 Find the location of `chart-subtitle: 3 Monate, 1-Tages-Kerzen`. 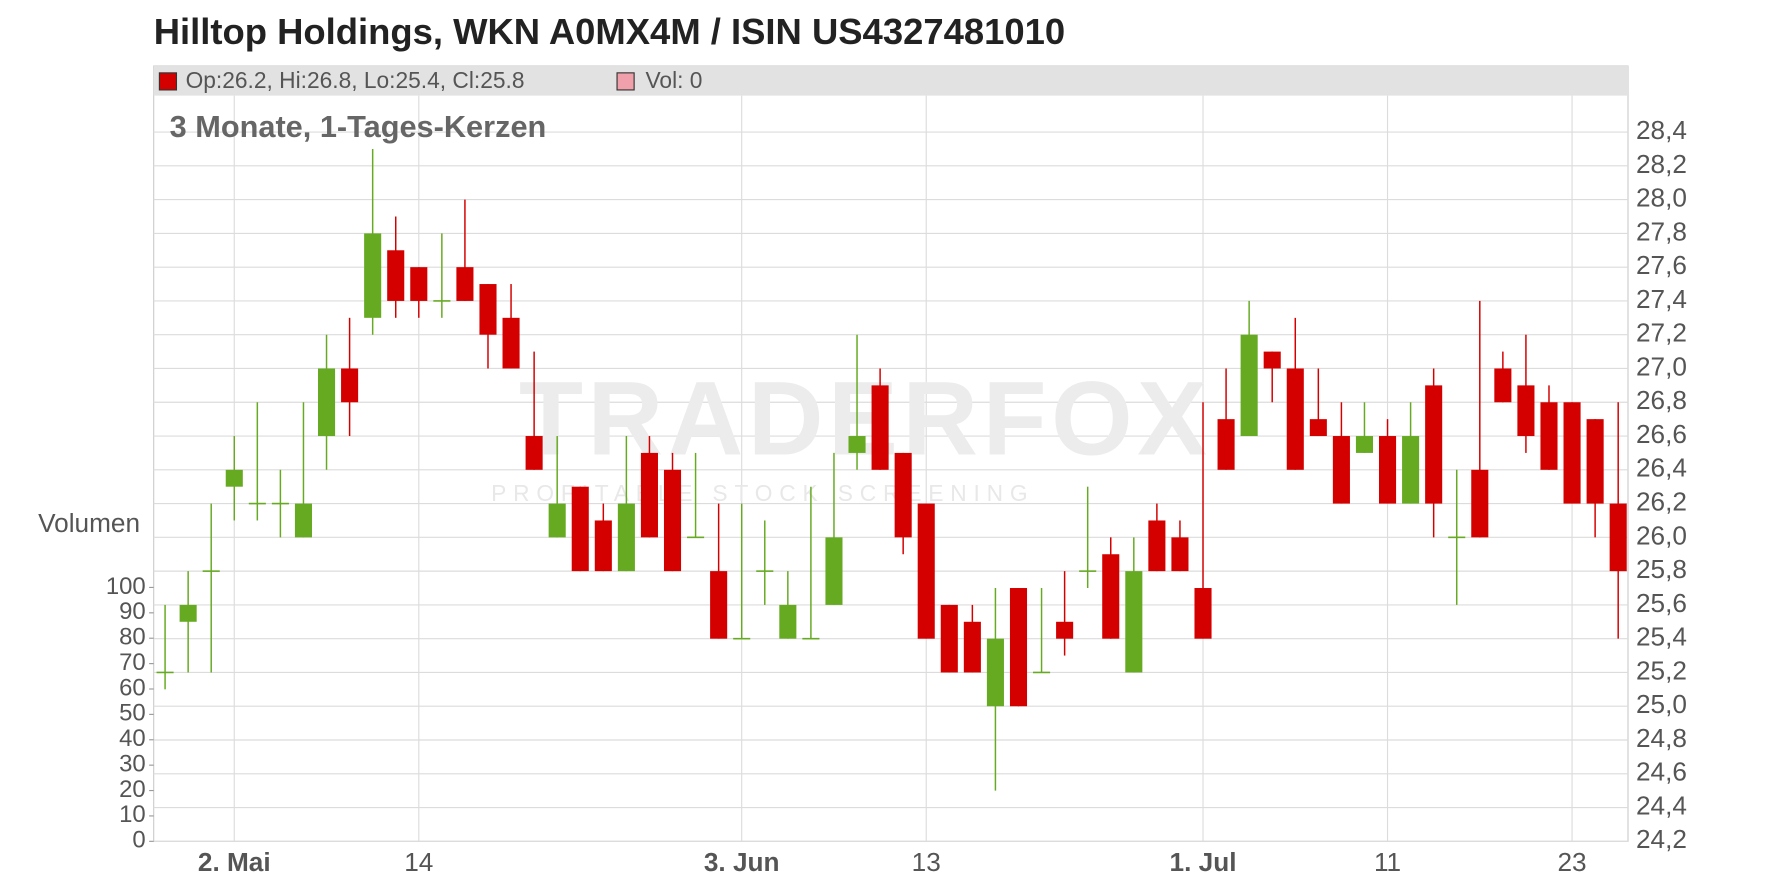

chart-subtitle: 3 Monate, 1-Tages-Kerzen is located at coordinates (358, 126).